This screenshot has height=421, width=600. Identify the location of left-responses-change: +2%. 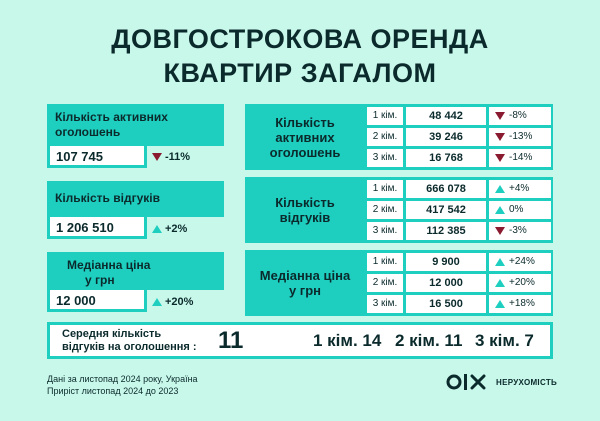
(169, 229).